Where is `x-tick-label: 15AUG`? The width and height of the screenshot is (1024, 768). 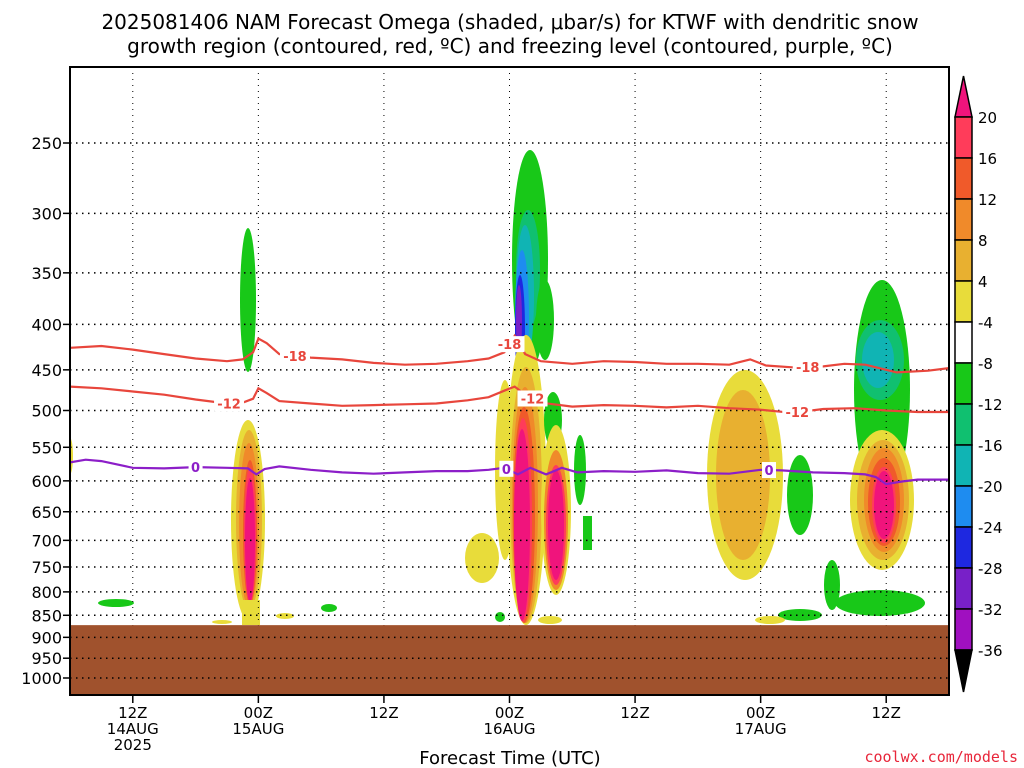
x-tick-label: 15AUG is located at coordinates (258, 729).